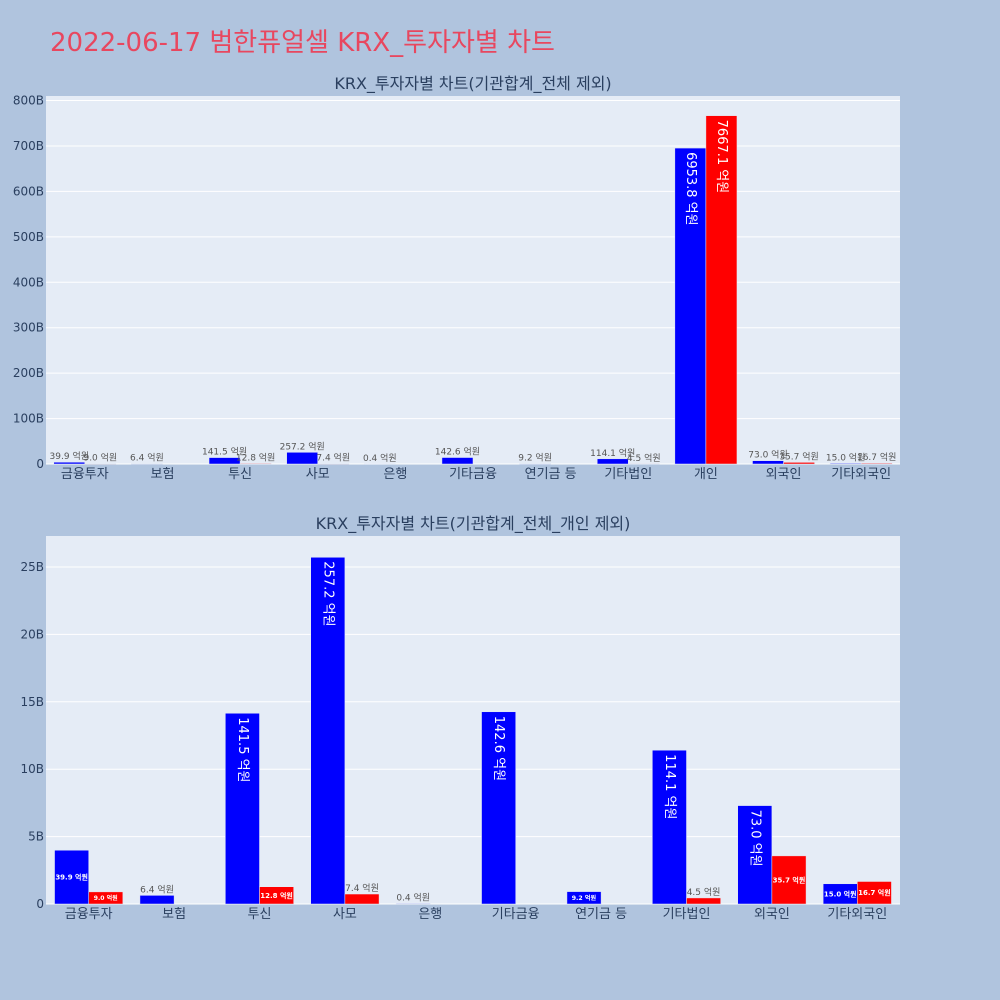  What do you see at coordinates (28, 282) in the screenshot?
I see `y-tick-label: 400B` at bounding box center [28, 282].